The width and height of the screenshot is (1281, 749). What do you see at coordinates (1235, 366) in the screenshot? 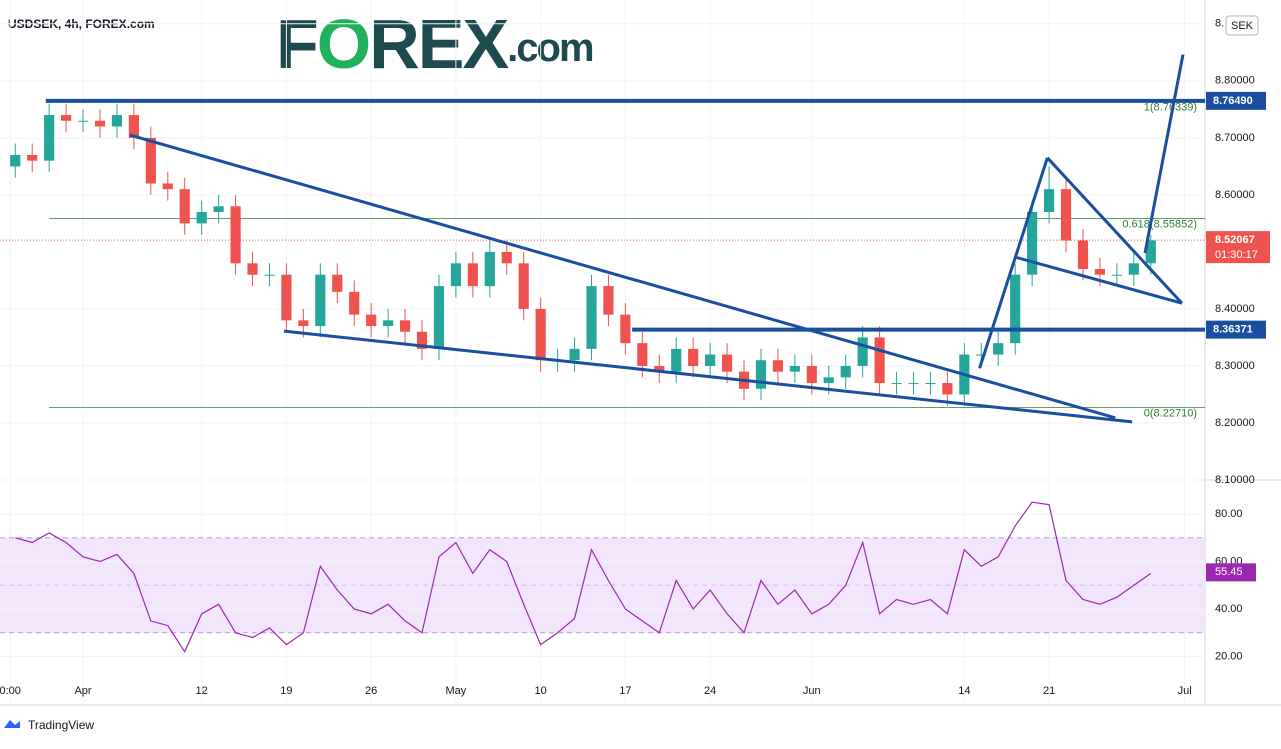
I see `y-tick-label: 8.30000` at bounding box center [1235, 366].